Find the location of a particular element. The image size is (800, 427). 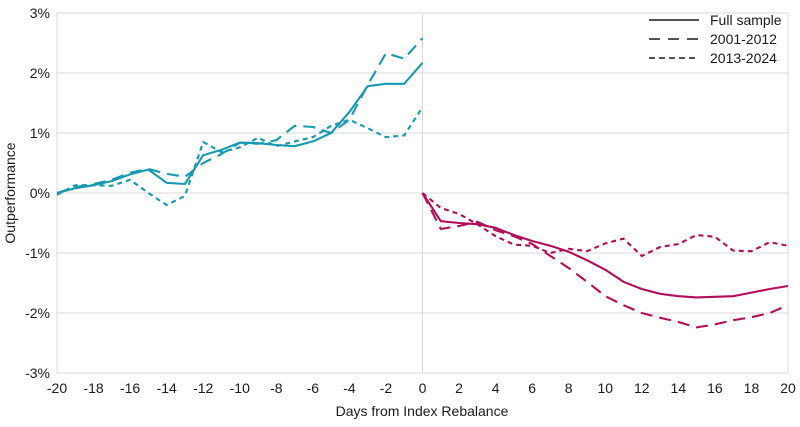

series-line-post-long-dash is located at coordinates (605, 260).